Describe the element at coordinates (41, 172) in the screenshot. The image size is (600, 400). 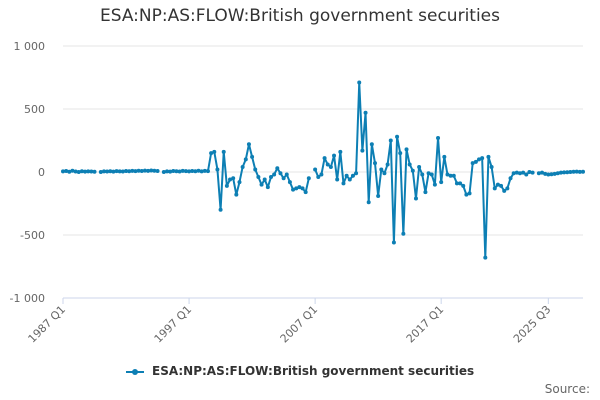
I see `y-tick-label: 0` at that location.